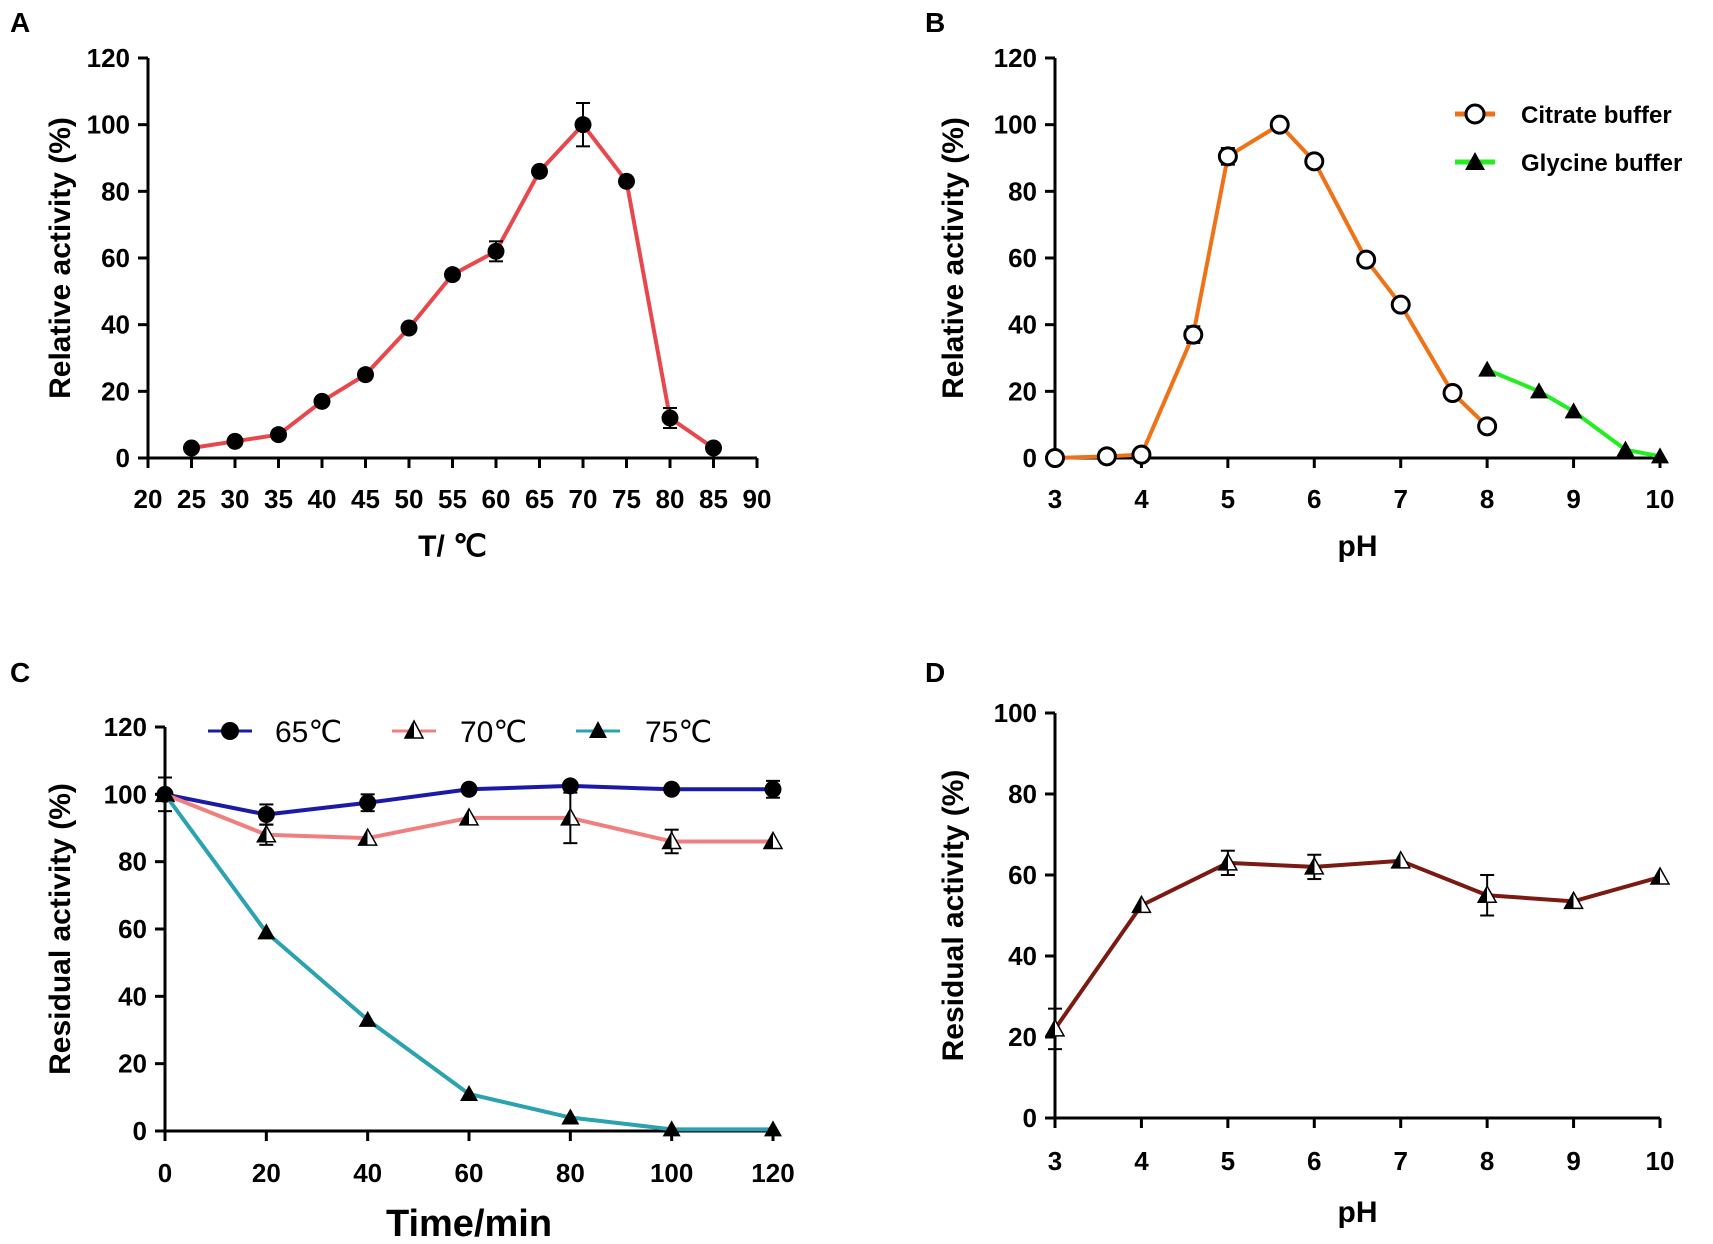 This screenshot has height=1244, width=1713. Describe the element at coordinates (1055, 499) in the screenshot. I see `panel-b-x-tick-label: 3` at that location.